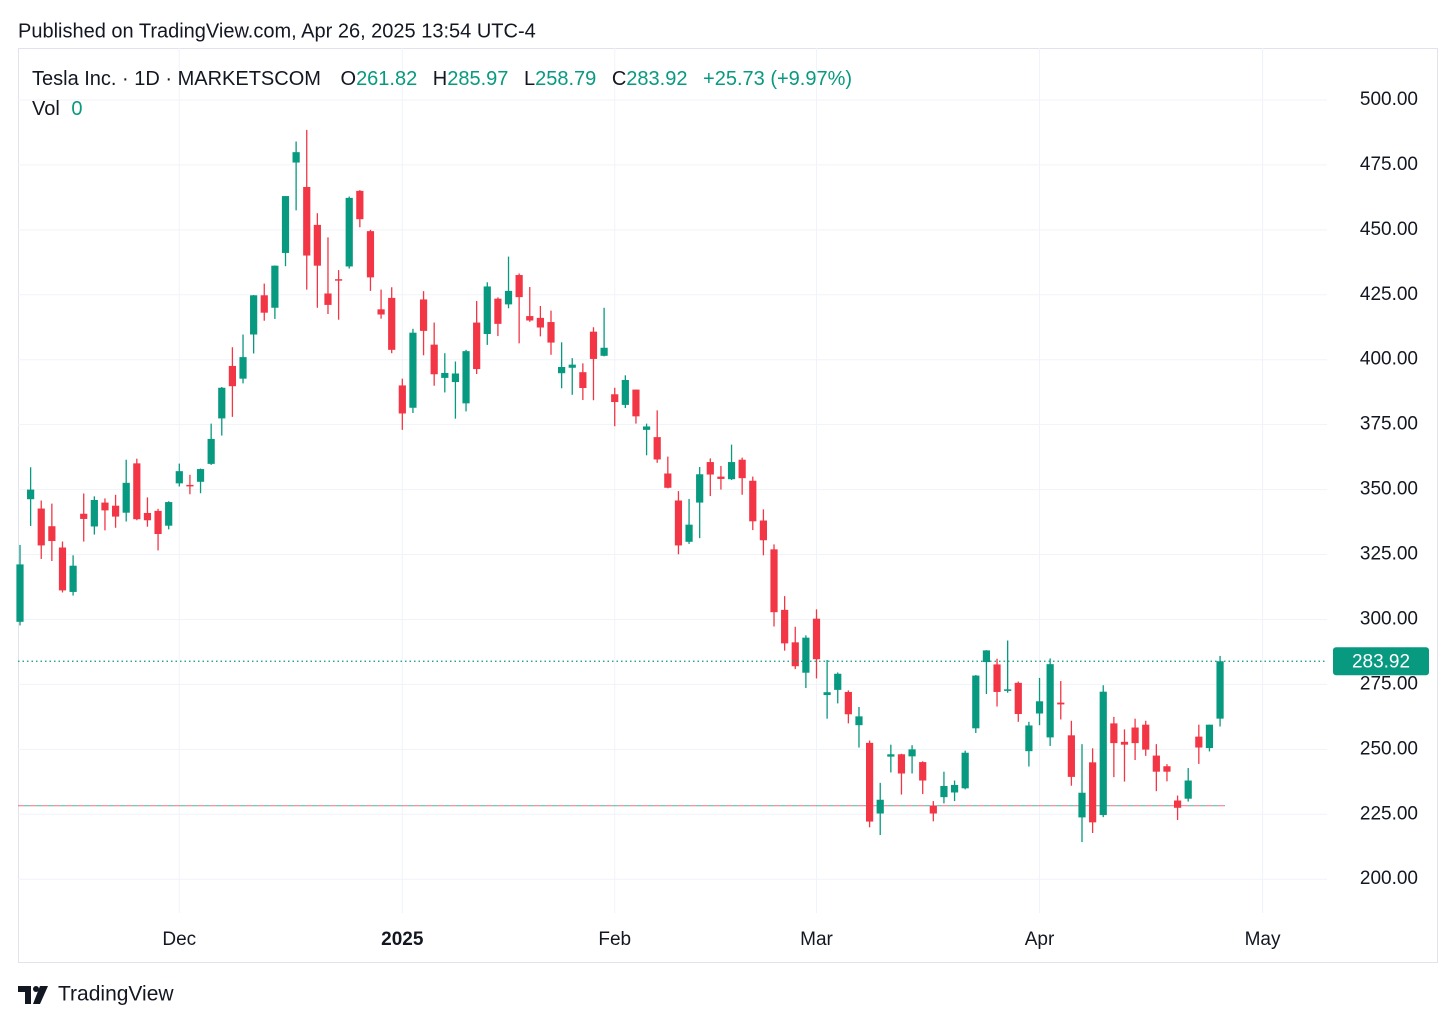 This screenshot has height=1026, width=1456. Describe the element at coordinates (349, 79) in the screenshot. I see `legend-o-label: O` at that location.